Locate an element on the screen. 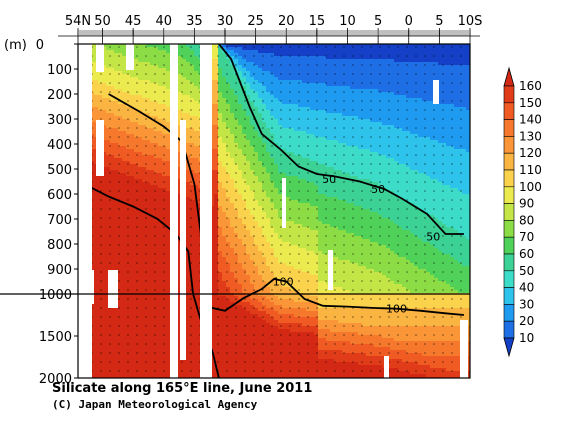  depth-unit-label: (m) is located at coordinates (15, 45).